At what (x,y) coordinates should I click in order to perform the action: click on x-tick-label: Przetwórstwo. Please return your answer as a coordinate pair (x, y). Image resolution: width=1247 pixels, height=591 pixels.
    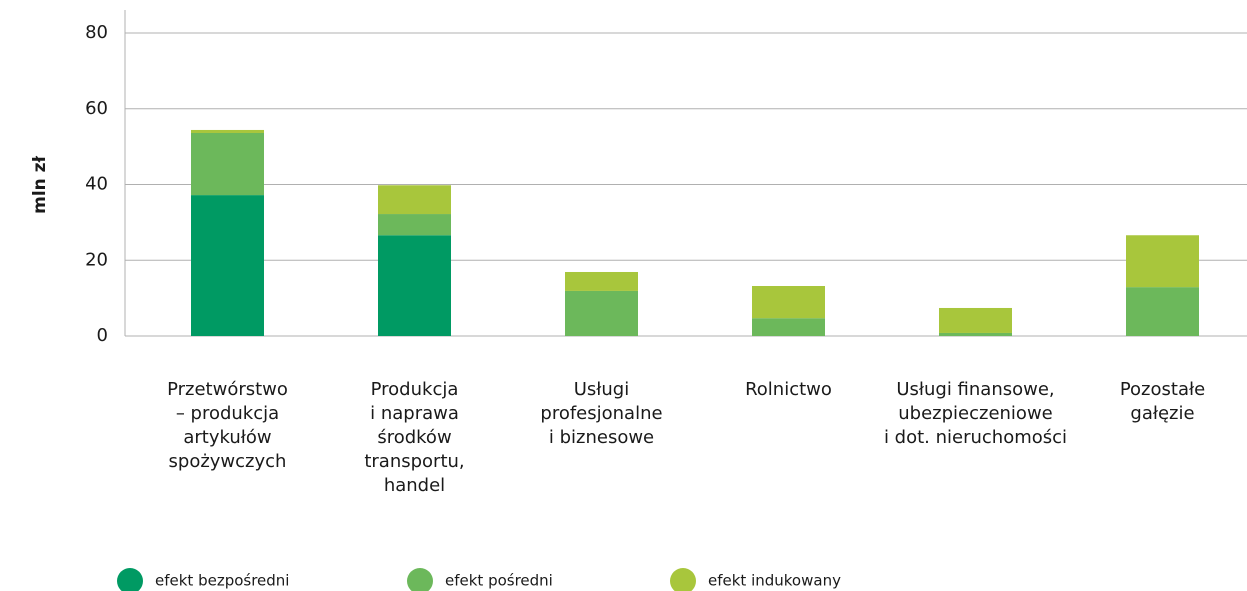
    Looking at the image, I should click on (227, 389).